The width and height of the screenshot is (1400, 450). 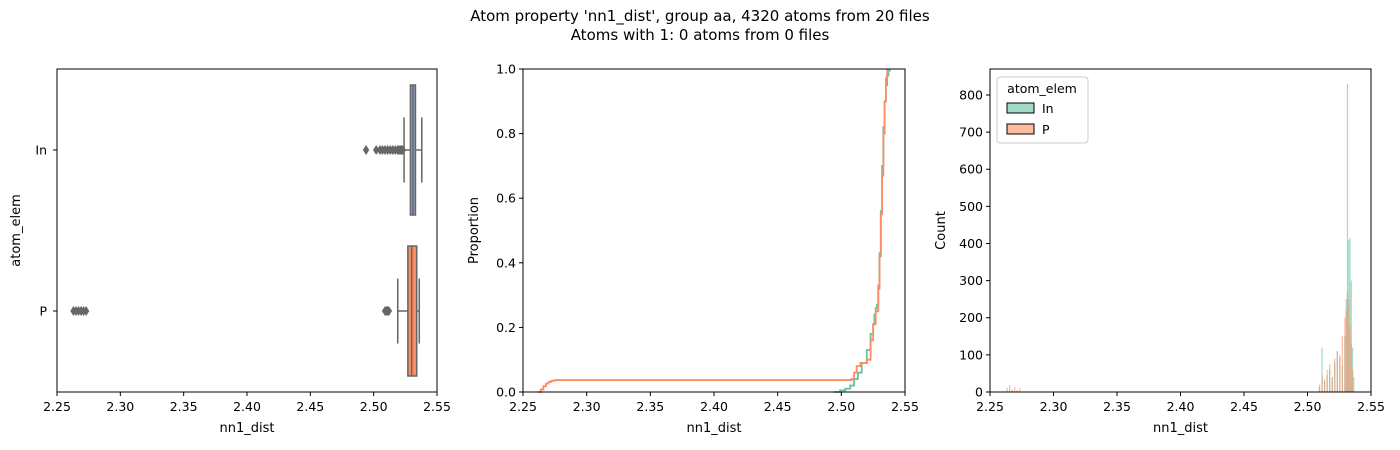 I want to click on ecdf-ytick-label: 0.6, so click(x=506, y=198).